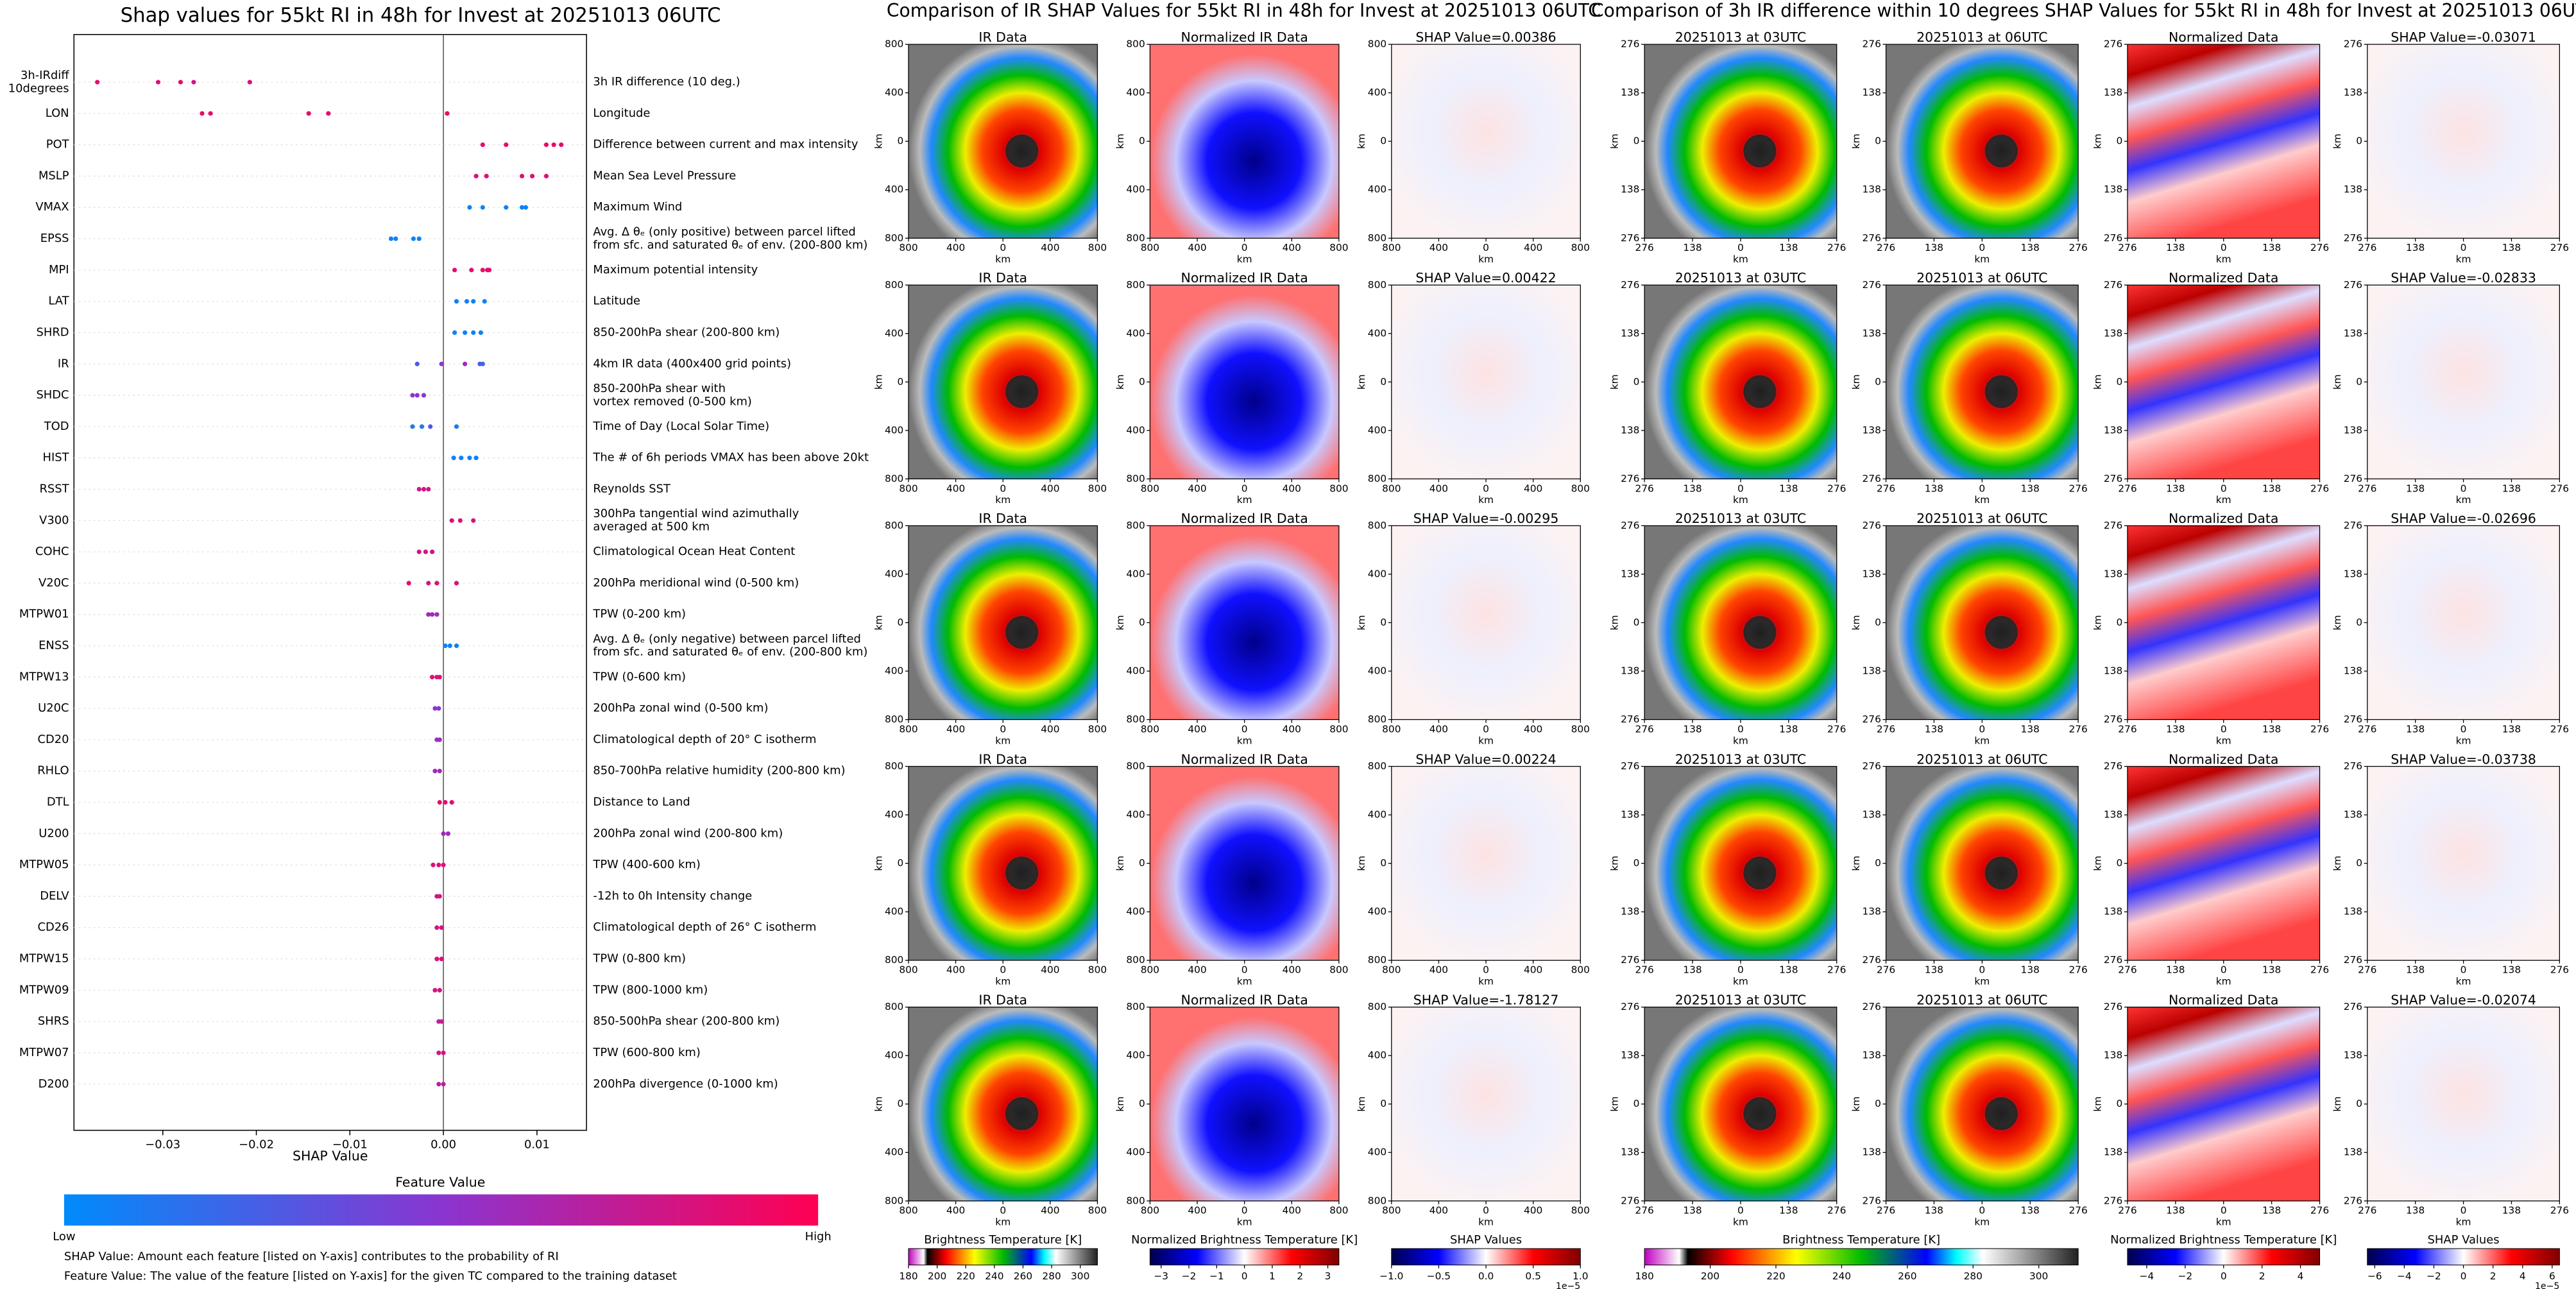 The width and height of the screenshot is (2576, 1289). What do you see at coordinates (1300, 1276) in the screenshot?
I see `colorbar-tick-label: 2` at bounding box center [1300, 1276].